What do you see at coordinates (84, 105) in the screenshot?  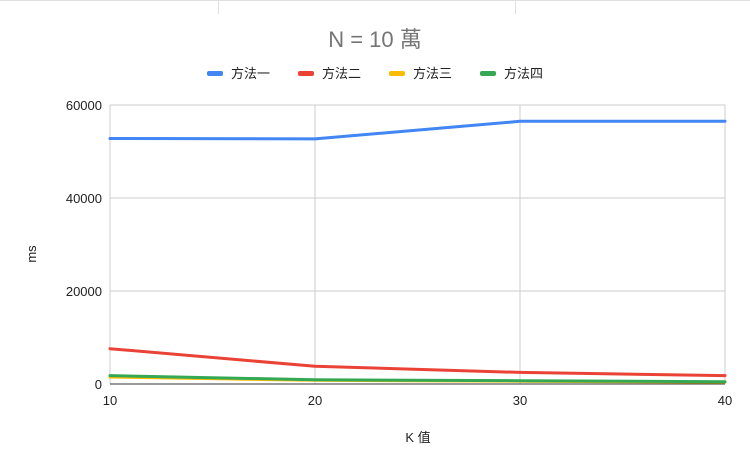 I see `y-tick-label: 60000` at bounding box center [84, 105].